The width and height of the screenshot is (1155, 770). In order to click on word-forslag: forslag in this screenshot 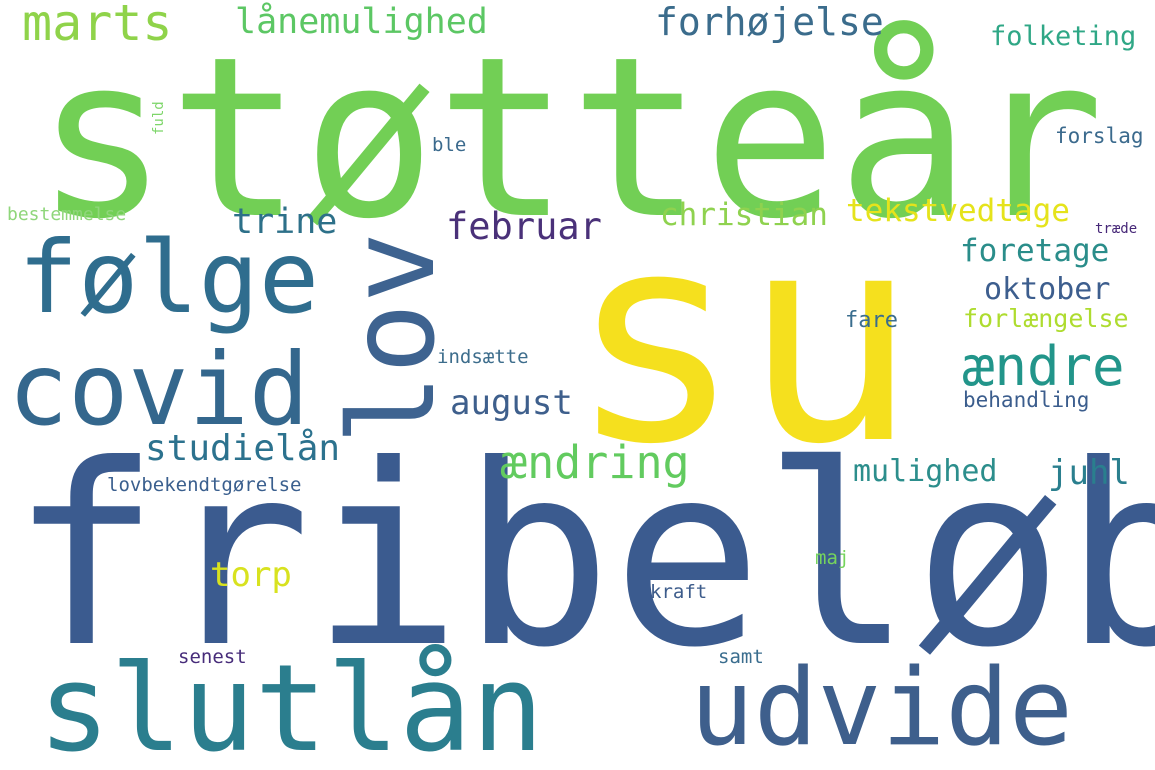, I will do `click(1099, 136)`.